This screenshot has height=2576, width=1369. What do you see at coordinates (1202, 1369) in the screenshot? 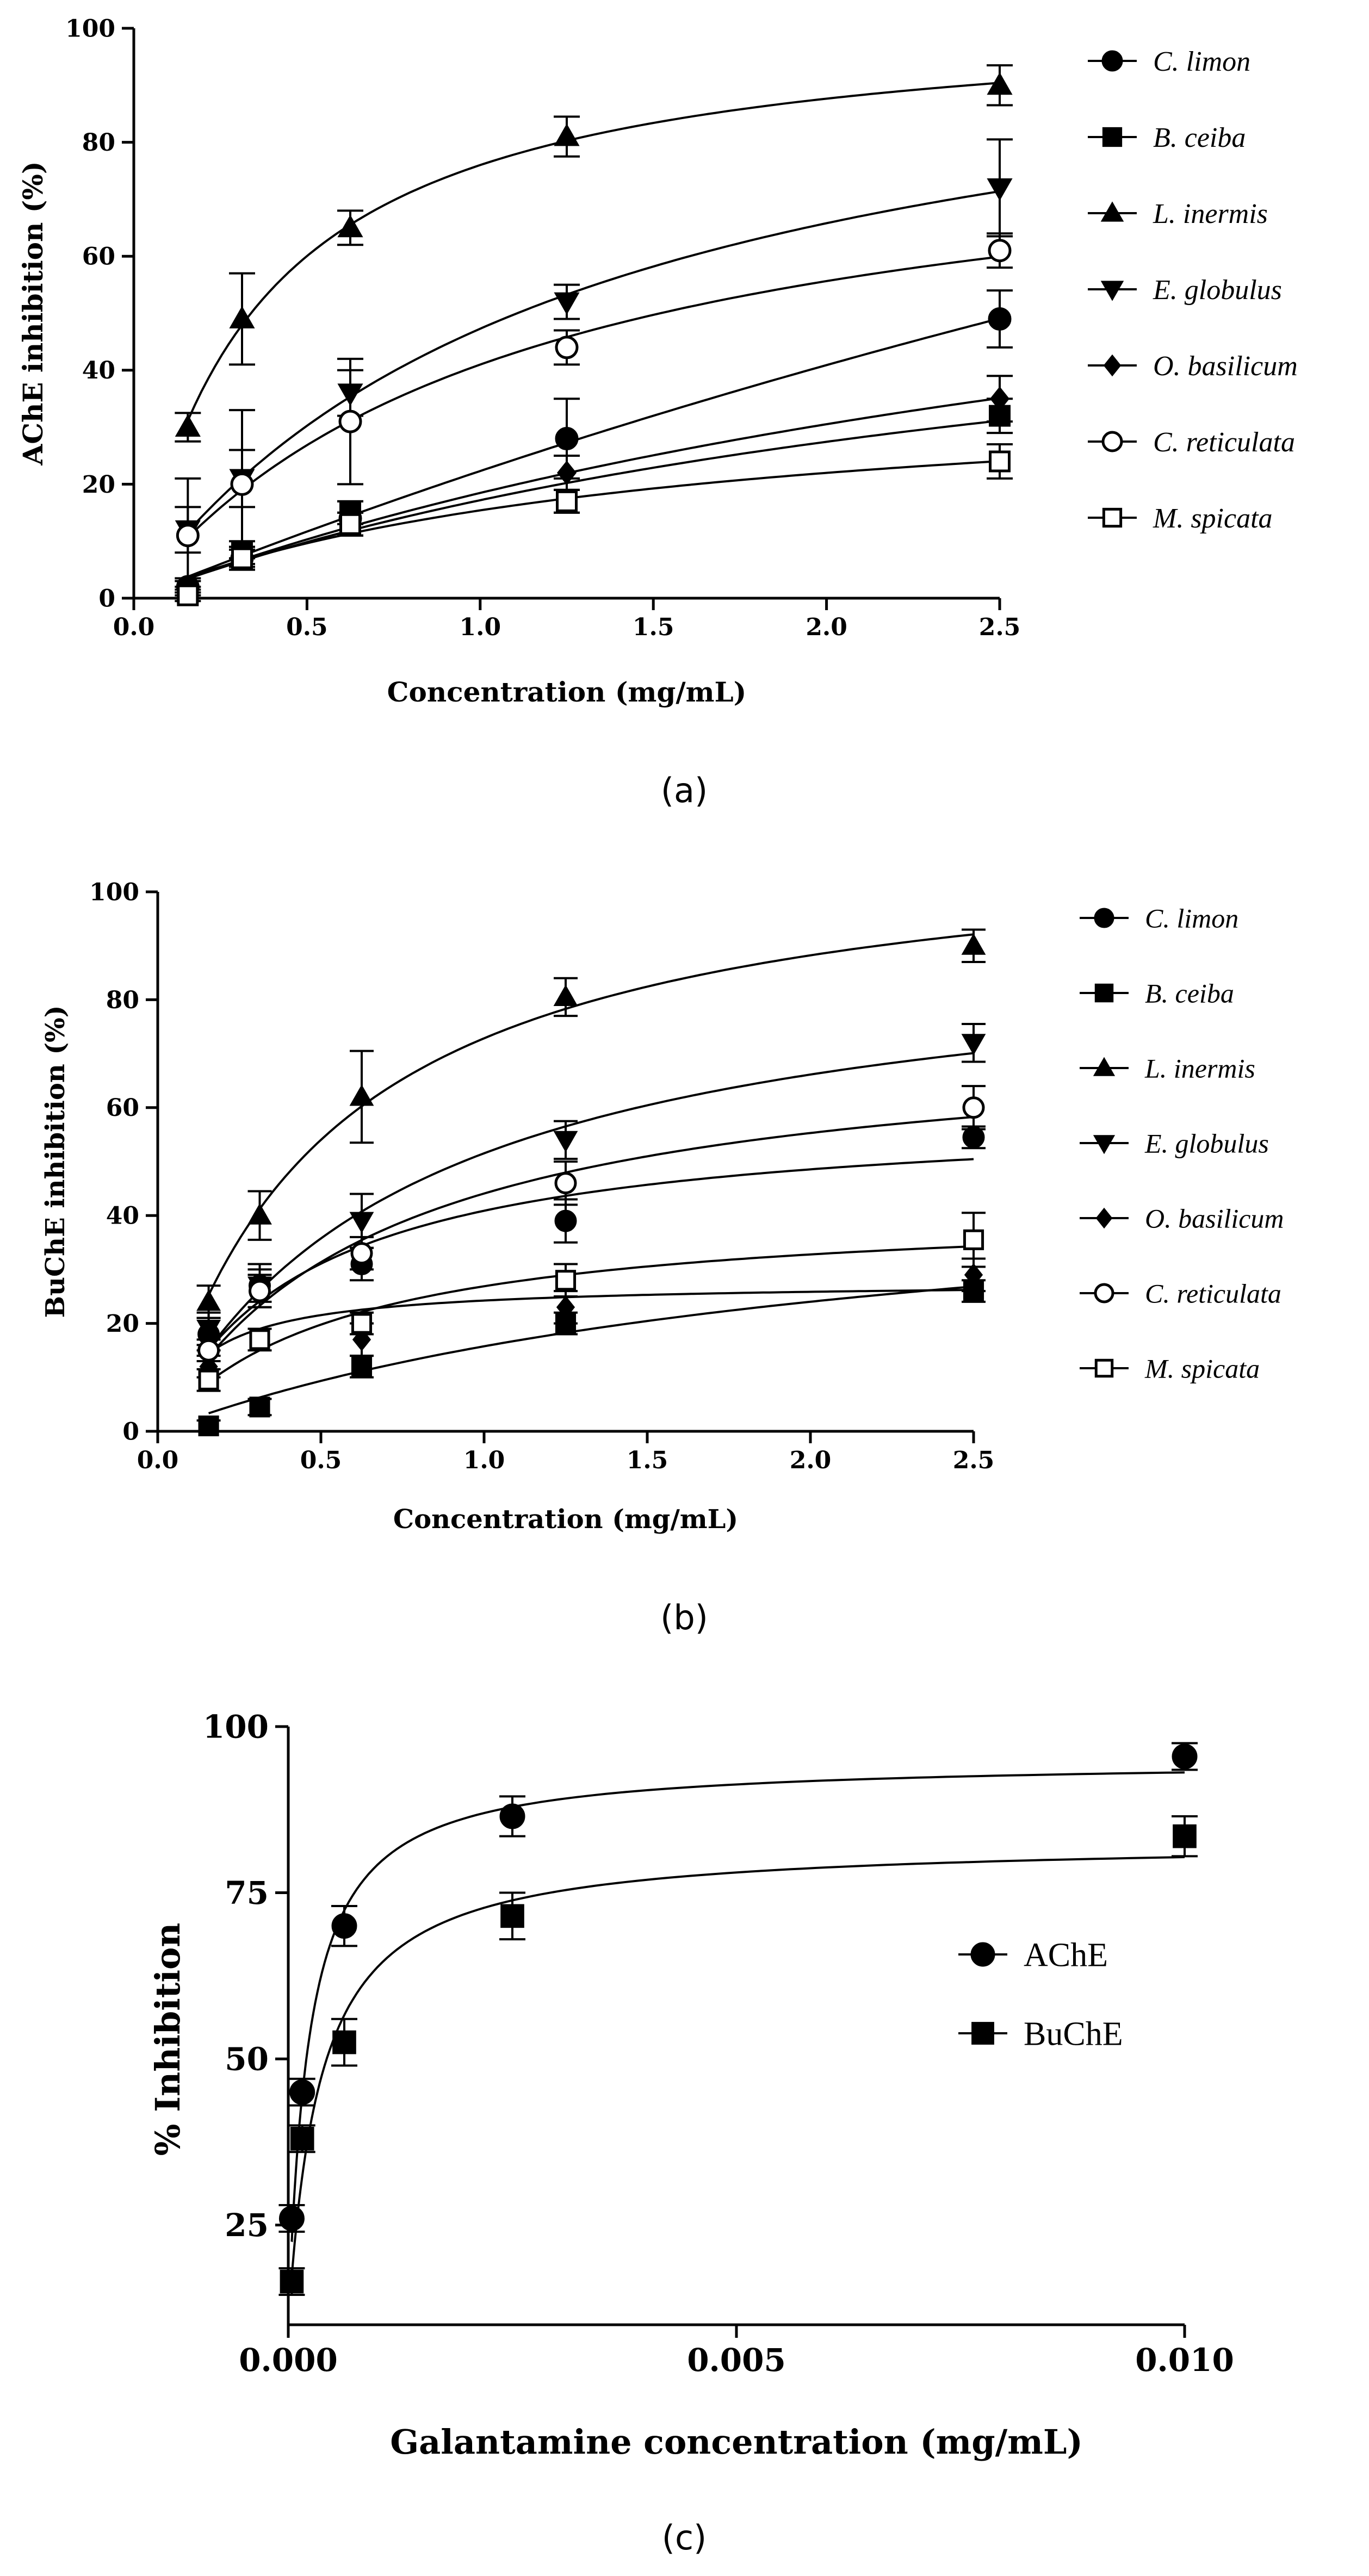
I see `b-legend-label-m-spicata: M. spicata` at bounding box center [1202, 1369].